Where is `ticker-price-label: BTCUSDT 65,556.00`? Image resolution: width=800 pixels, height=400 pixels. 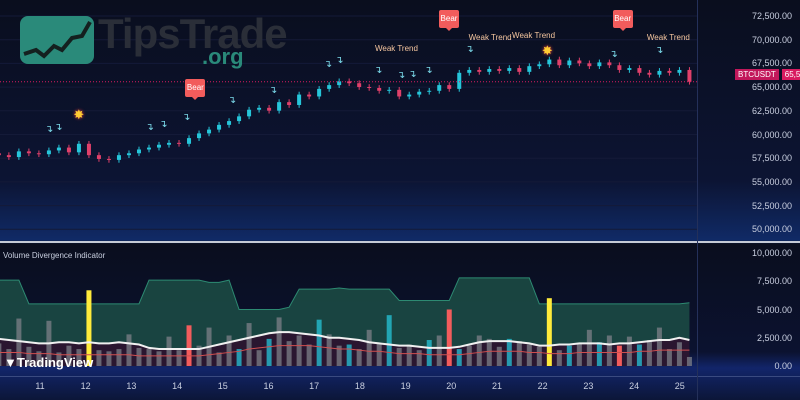 ticker-price-label: BTCUSDT 65,556.00 is located at coordinates (767, 74).